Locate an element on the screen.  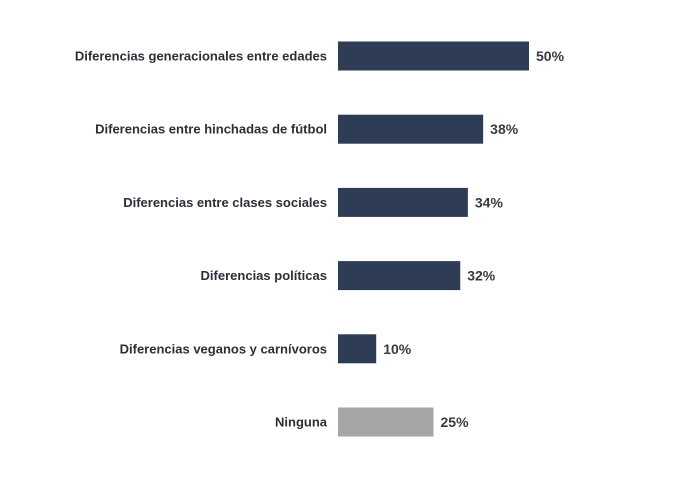
data-label: 10% is located at coordinates (397, 349).